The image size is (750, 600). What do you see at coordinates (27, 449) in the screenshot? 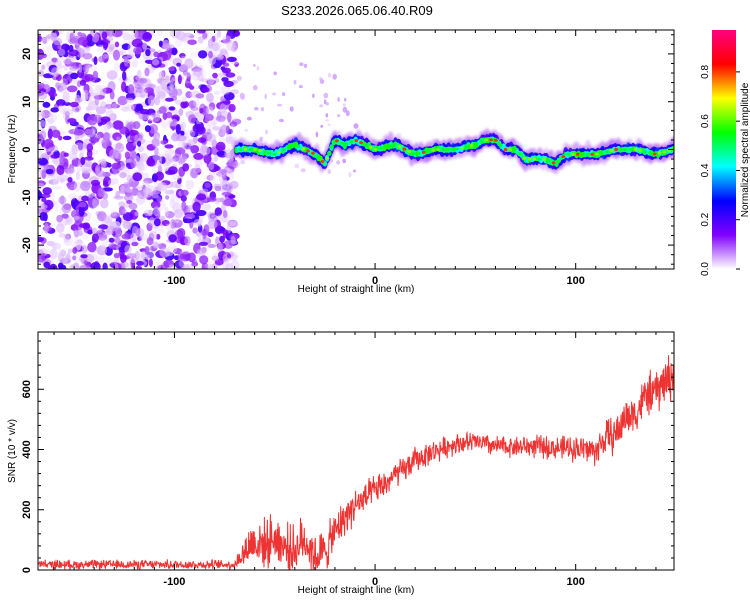
I see `snr-y-tick-label: 400` at bounding box center [27, 449].